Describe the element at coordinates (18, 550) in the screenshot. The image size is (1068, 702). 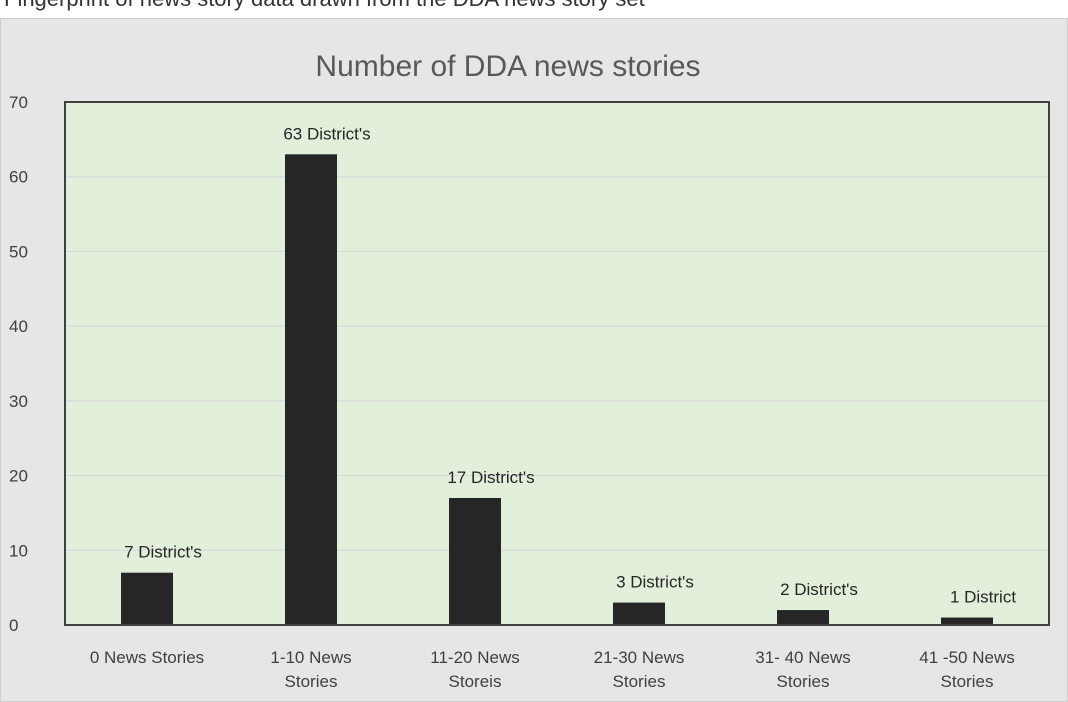
I see `y-tick-label: 10` at that location.